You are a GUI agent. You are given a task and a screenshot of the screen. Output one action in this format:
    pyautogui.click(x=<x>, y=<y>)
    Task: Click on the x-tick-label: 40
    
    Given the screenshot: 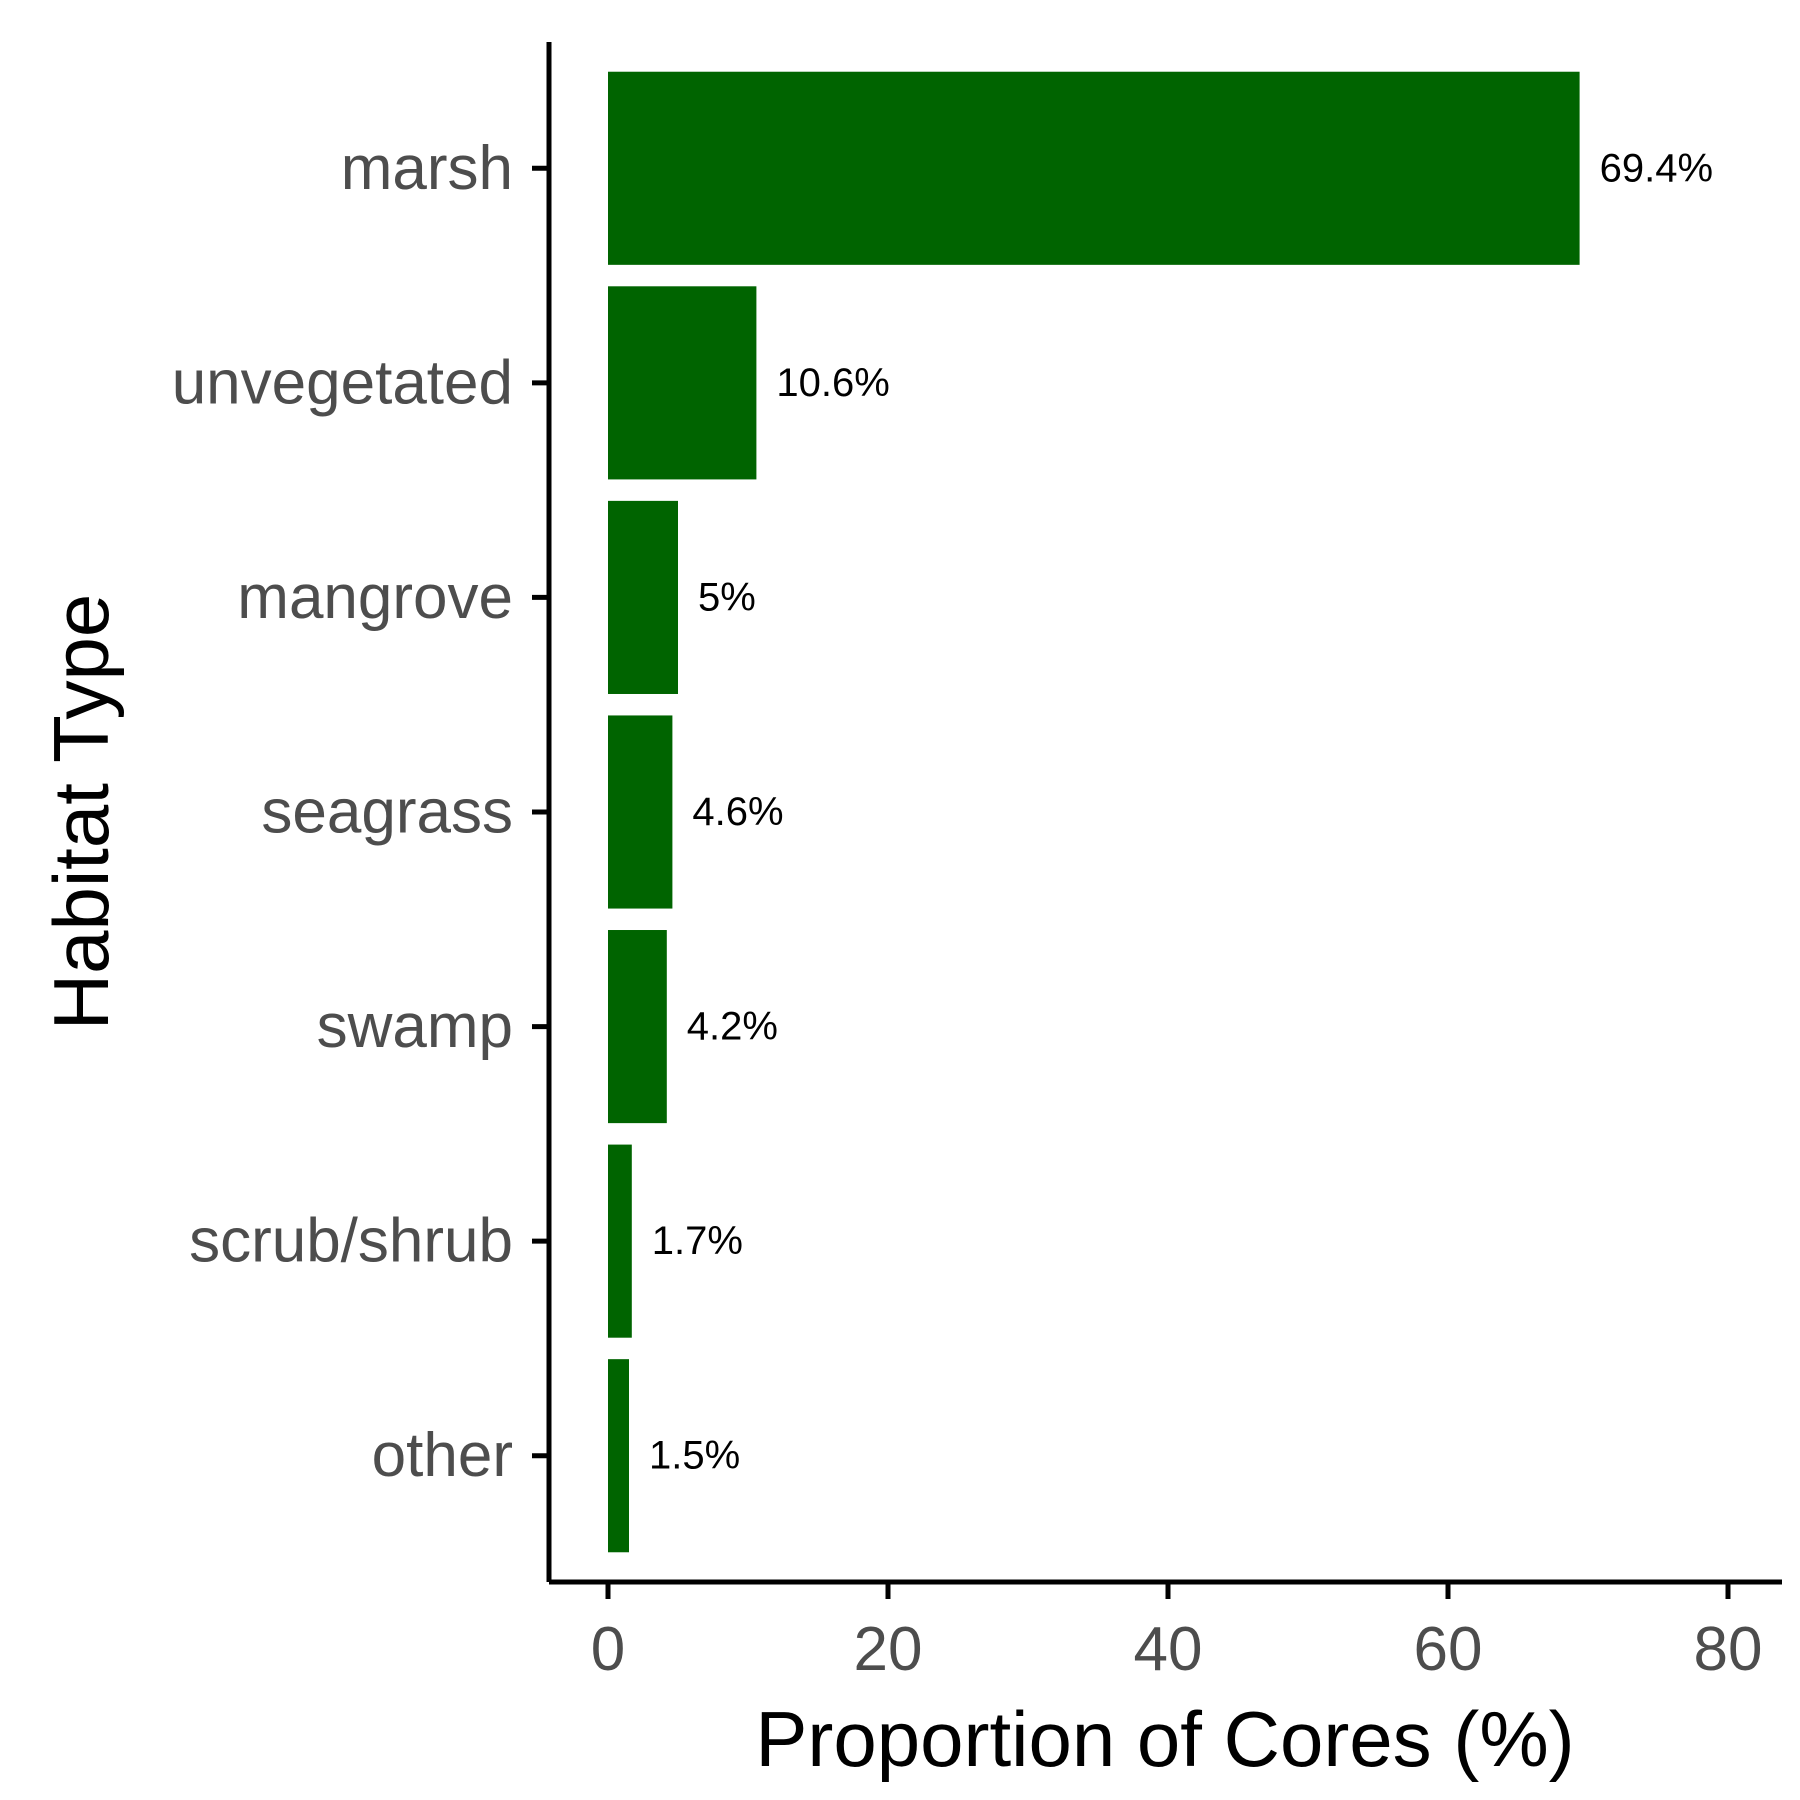 What is the action you would take?
    pyautogui.click(x=1168, y=1649)
    